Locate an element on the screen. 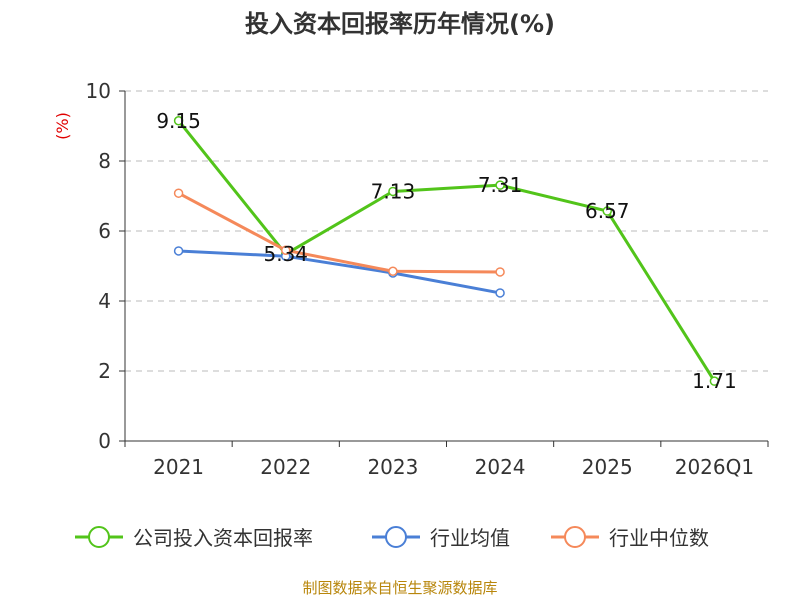 The height and width of the screenshot is (600, 800). data-label: 5.34 is located at coordinates (285, 254).